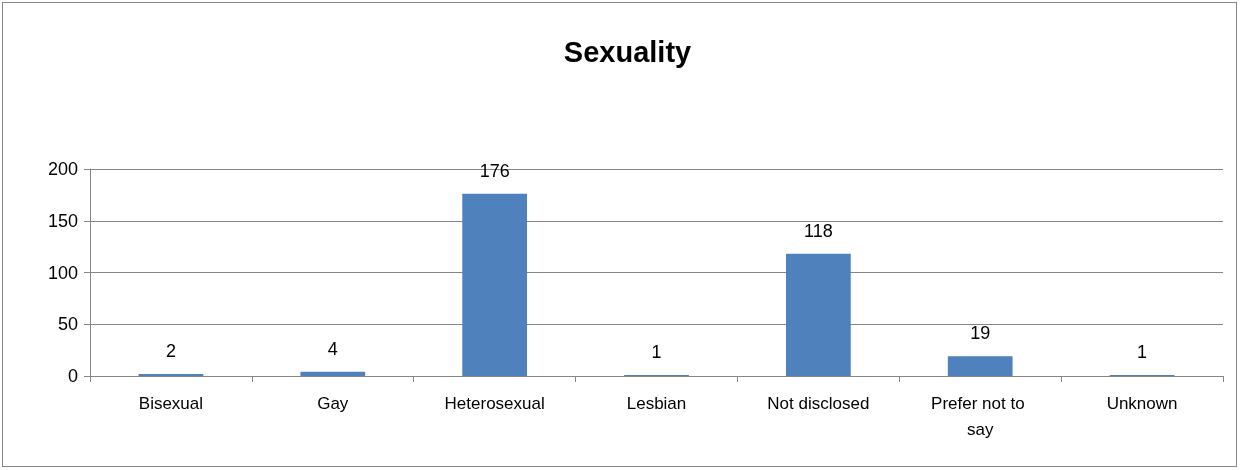 This screenshot has height=470, width=1255. Describe the element at coordinates (62, 272) in the screenshot. I see `y-tick-label: 100` at that location.